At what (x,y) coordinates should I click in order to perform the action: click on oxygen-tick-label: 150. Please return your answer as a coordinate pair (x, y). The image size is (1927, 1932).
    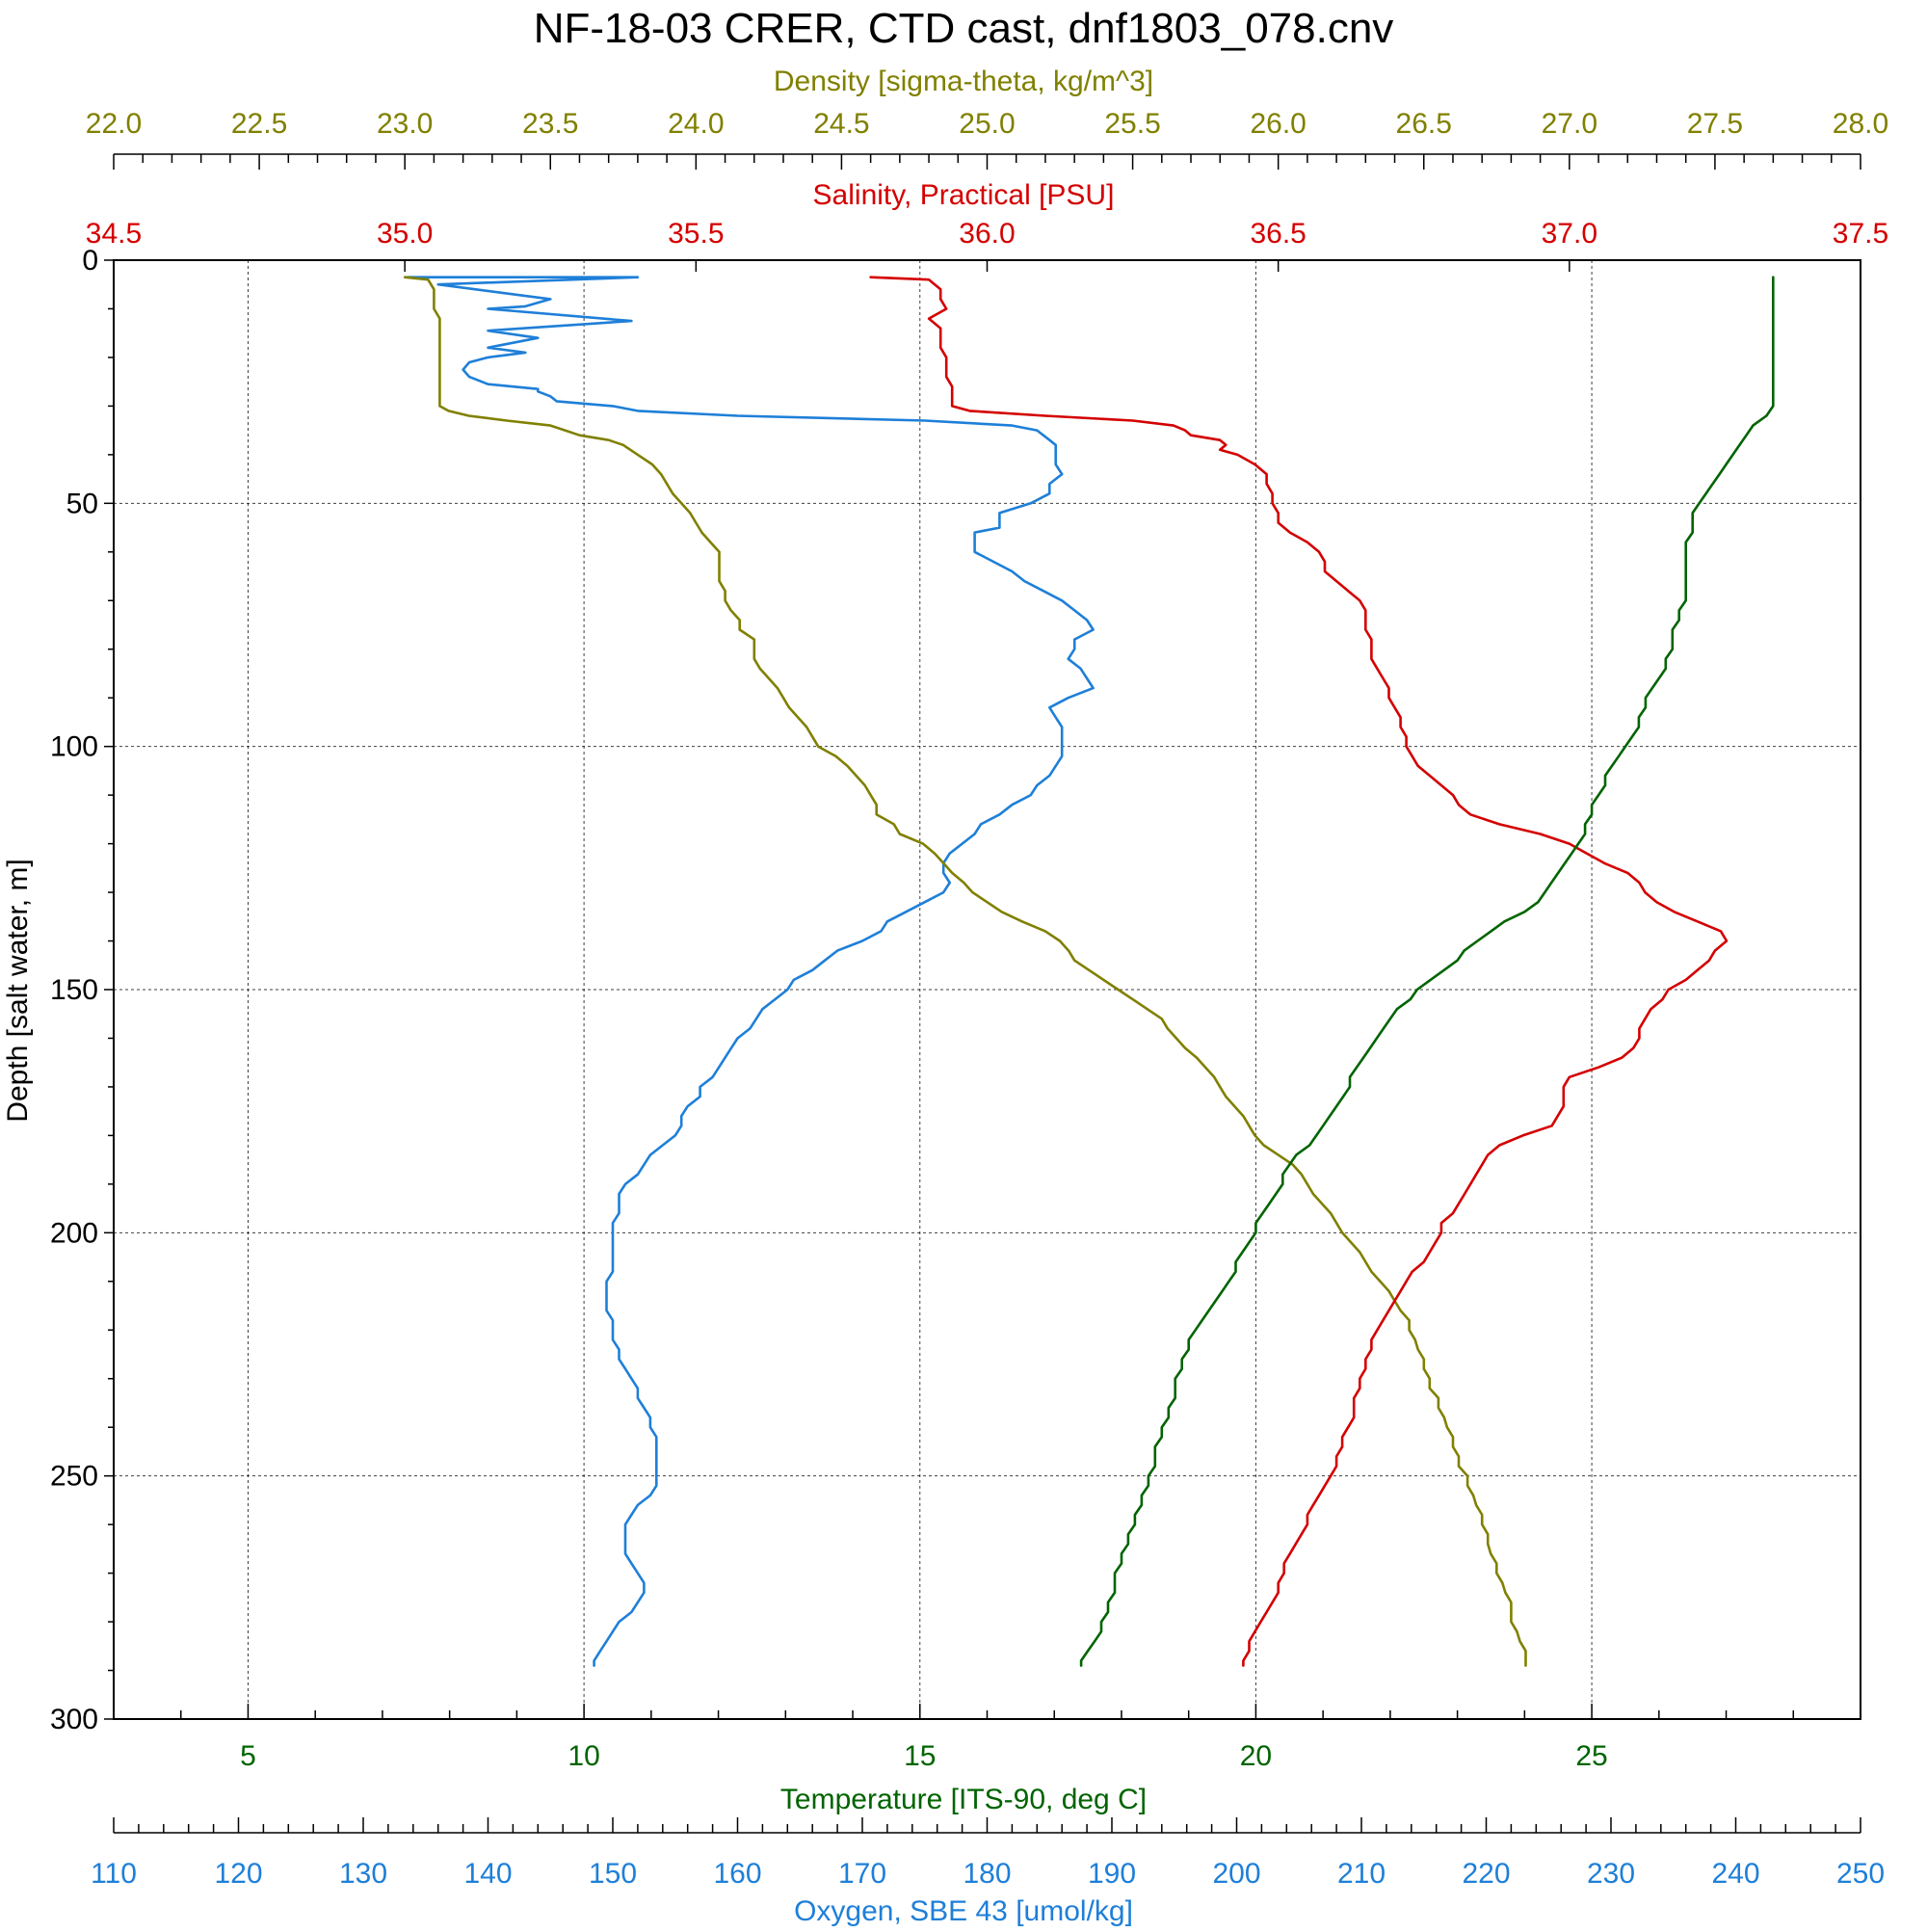
    Looking at the image, I should click on (613, 1874).